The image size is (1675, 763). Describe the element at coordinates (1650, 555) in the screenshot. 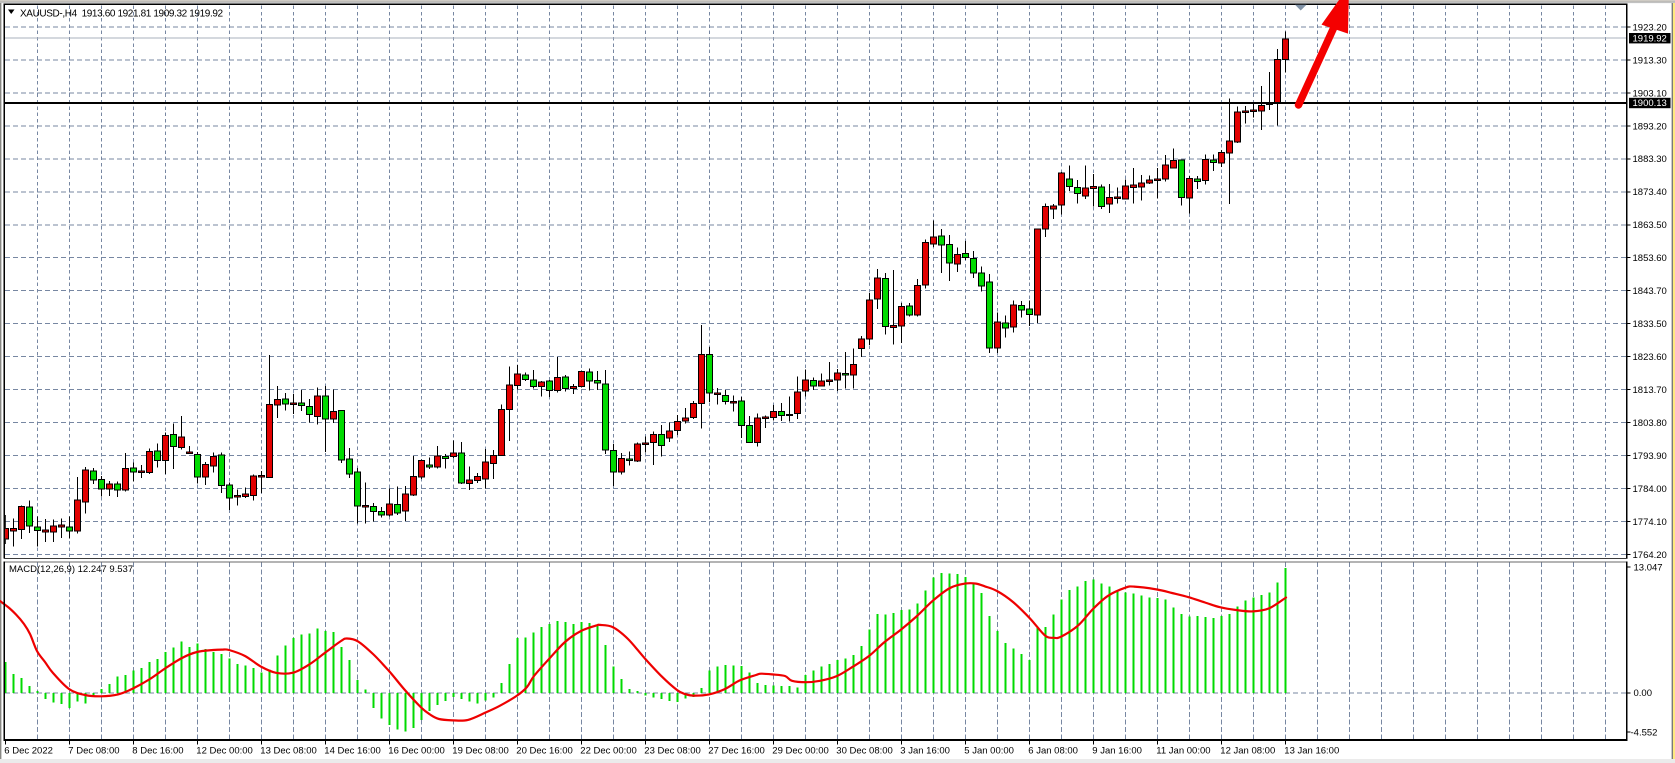

I see `svg-text: 1764.20` at that location.